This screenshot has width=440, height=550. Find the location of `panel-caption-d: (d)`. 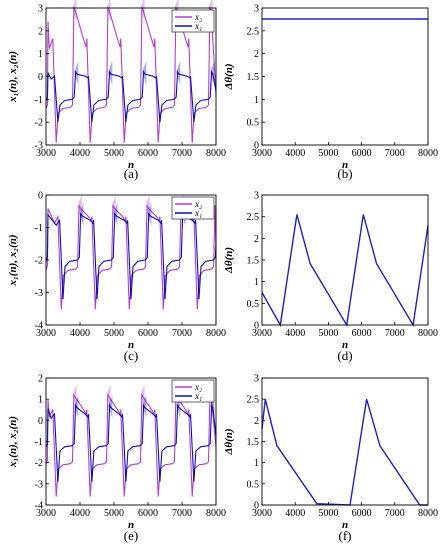

panel-caption-d: (d) is located at coordinates (344, 355).